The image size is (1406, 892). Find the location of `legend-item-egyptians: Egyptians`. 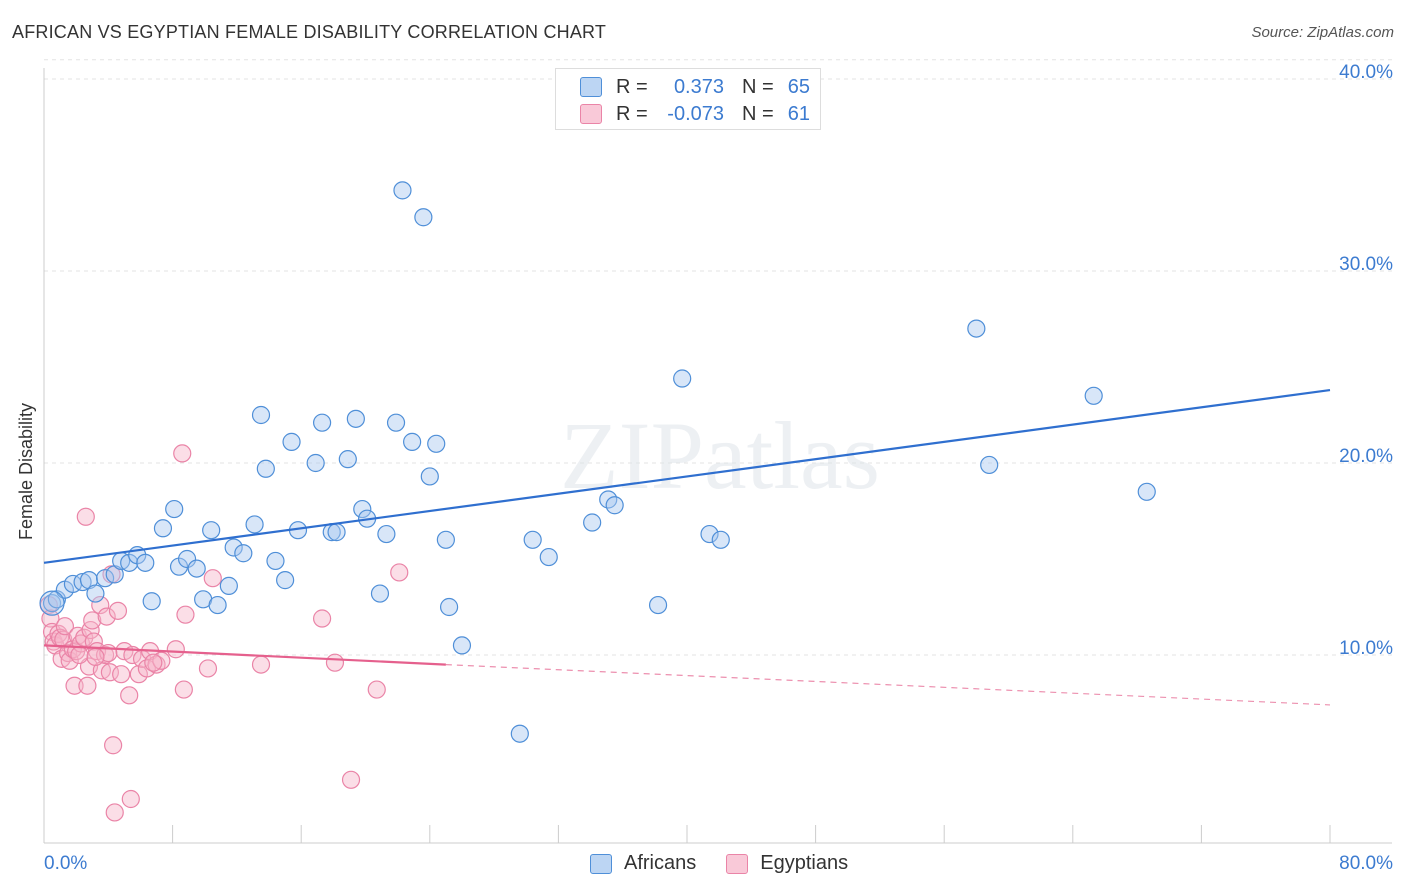

legend-item-egyptians: Egyptians is located at coordinates (787, 863).